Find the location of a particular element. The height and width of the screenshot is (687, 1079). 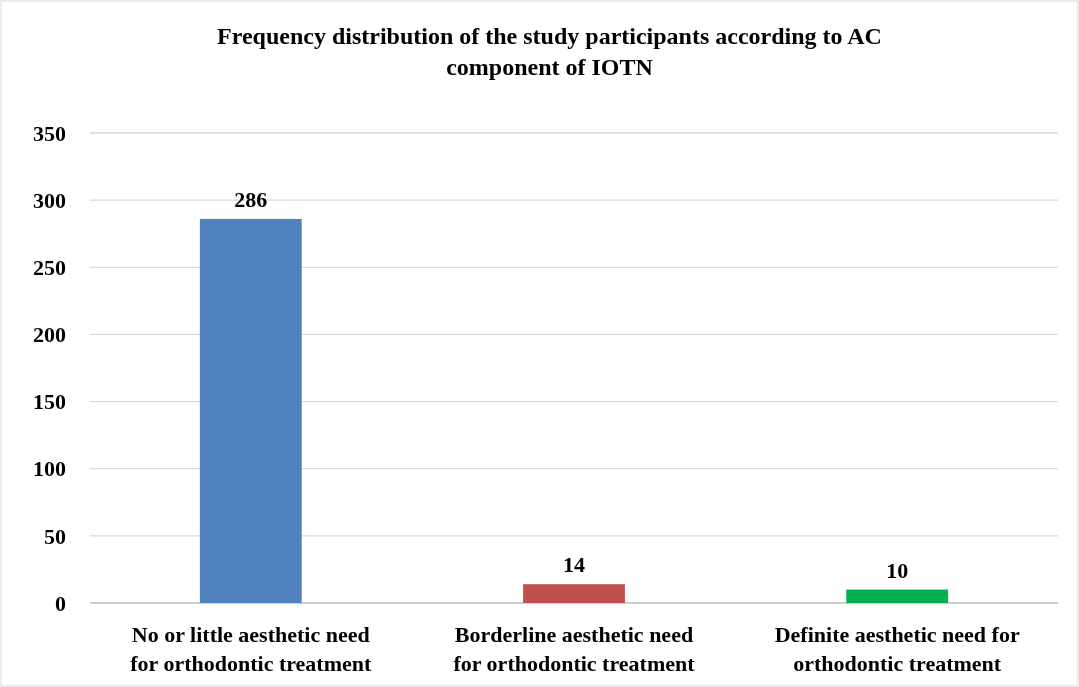

y-tick-label: 350 is located at coordinates (49, 133).